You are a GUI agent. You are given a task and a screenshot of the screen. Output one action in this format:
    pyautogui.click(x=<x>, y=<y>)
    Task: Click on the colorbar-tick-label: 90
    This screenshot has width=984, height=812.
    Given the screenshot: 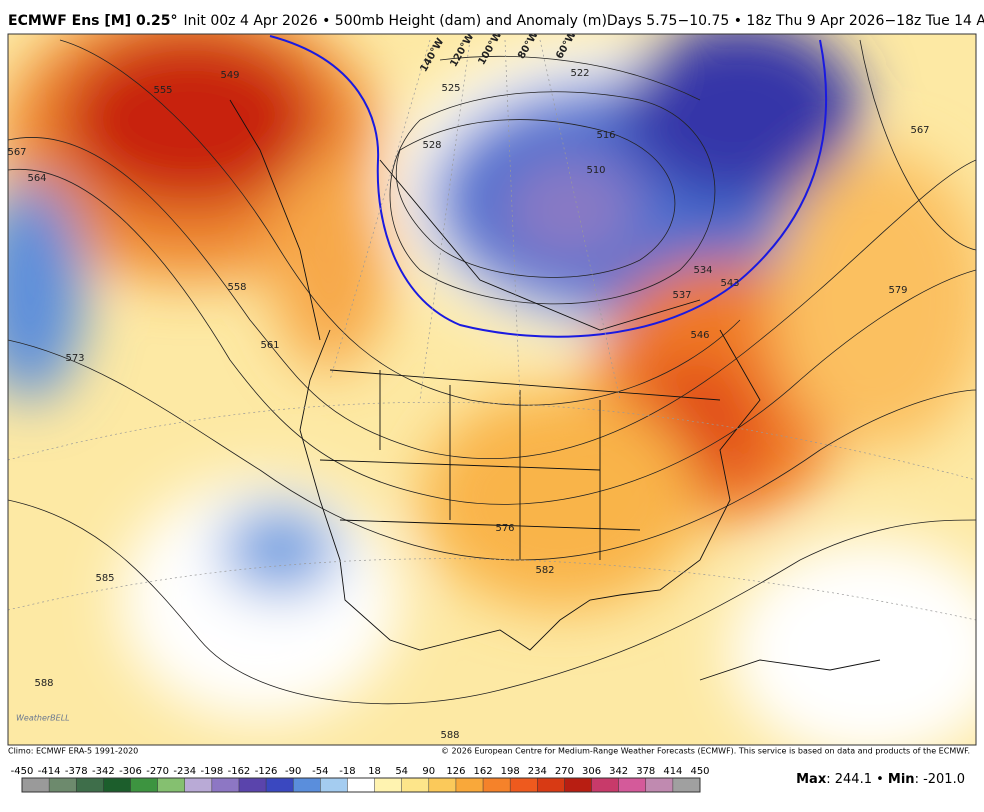 What is the action you would take?
    pyautogui.click(x=428, y=771)
    